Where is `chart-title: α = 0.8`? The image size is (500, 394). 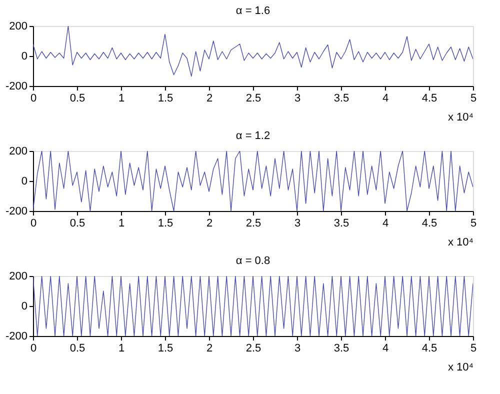
chart-title: α = 0.8 is located at coordinates (253, 261).